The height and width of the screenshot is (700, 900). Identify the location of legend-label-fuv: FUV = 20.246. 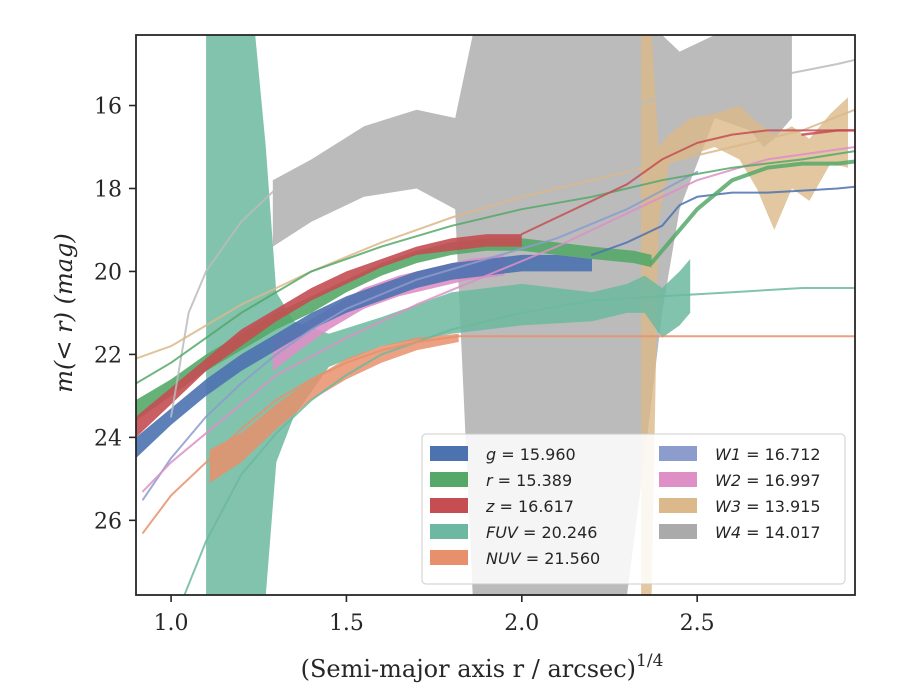
(541, 532).